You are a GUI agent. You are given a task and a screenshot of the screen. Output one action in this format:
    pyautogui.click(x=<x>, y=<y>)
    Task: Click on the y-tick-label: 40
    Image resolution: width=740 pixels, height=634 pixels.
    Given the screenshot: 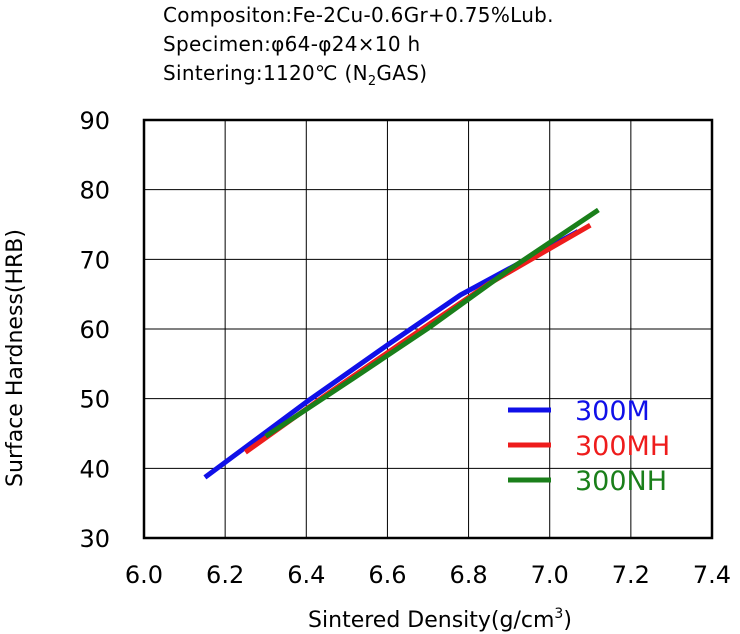 What is the action you would take?
    pyautogui.click(x=94, y=469)
    